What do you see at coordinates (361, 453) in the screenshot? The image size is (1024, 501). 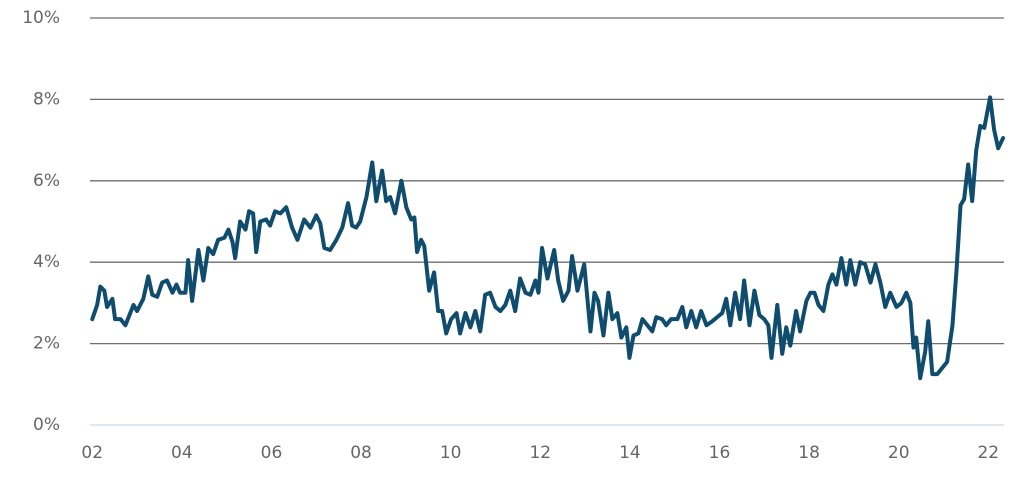 I see `x-tick-label: 08` at bounding box center [361, 453].